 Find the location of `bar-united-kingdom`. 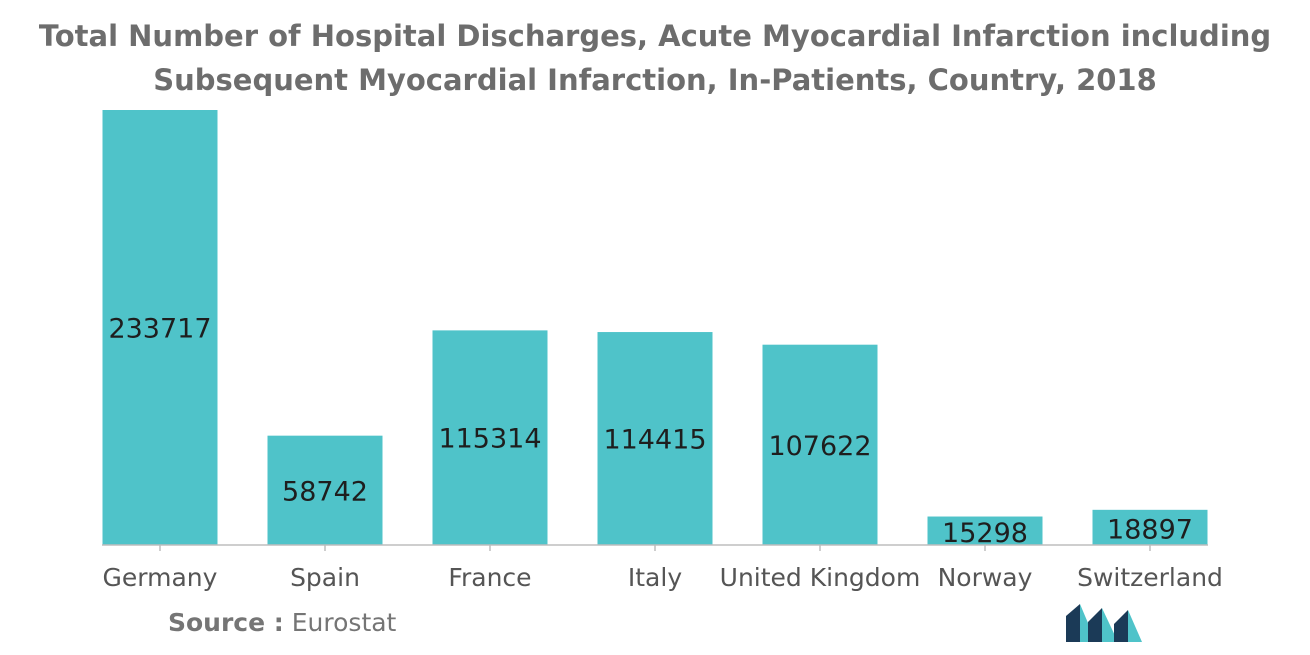

bar-united-kingdom is located at coordinates (820, 444).